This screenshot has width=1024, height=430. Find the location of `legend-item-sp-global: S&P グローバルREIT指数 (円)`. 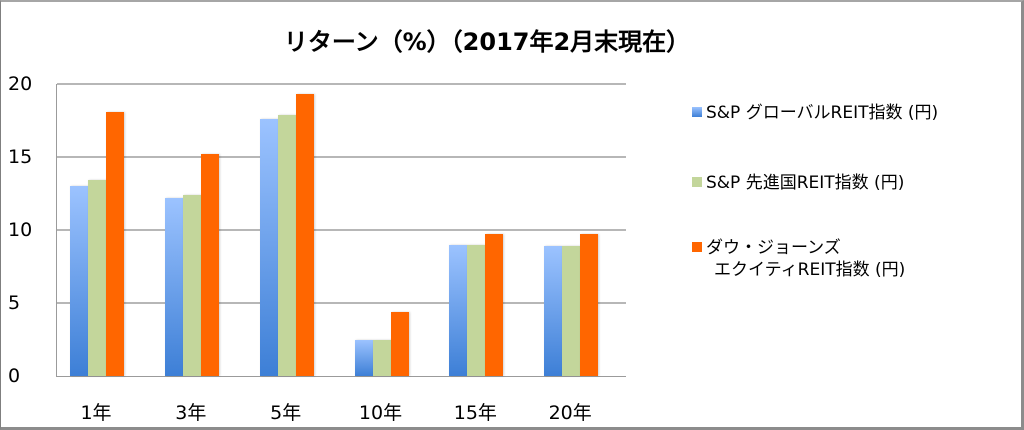

legend-item-sp-global: S&P グローバルREIT指数 (円) is located at coordinates (815, 113).